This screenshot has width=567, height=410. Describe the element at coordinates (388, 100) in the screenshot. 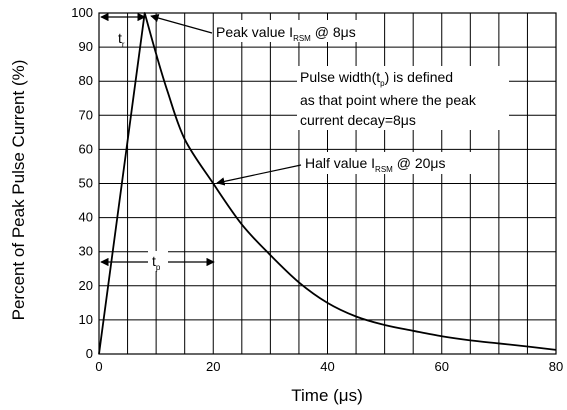

I see `pulse-width-line2: as that point where the peak` at that location.